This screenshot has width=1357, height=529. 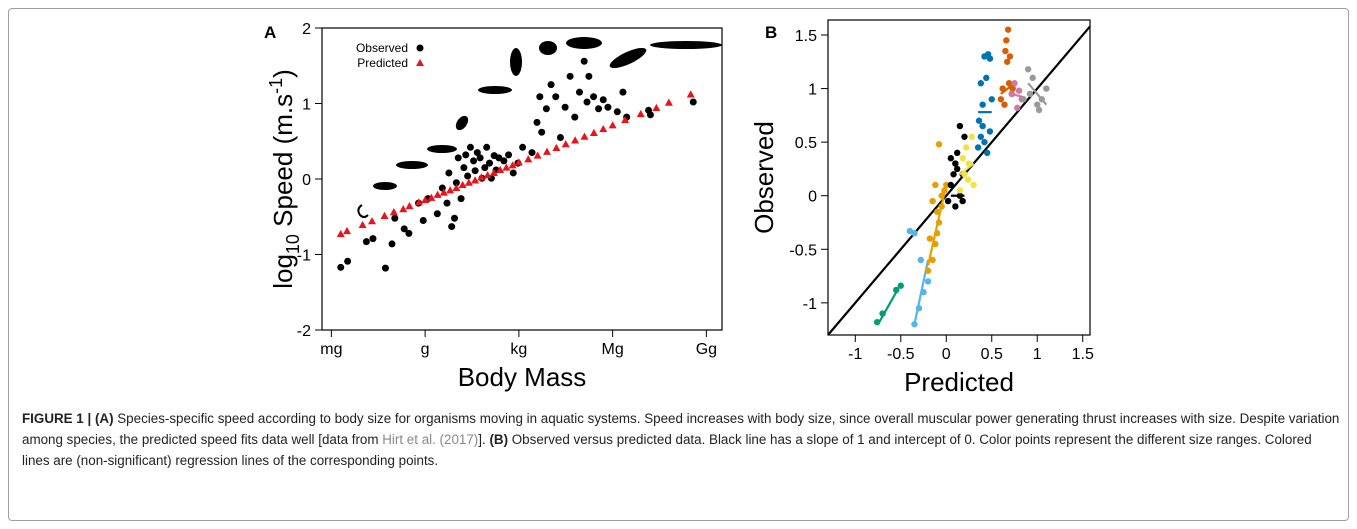 I want to click on x-tick-label: Mg, so click(x=613, y=349).